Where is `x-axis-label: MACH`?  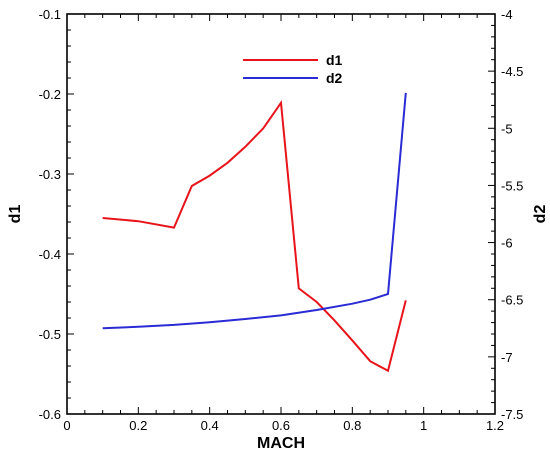
x-axis-label: MACH is located at coordinates (281, 443).